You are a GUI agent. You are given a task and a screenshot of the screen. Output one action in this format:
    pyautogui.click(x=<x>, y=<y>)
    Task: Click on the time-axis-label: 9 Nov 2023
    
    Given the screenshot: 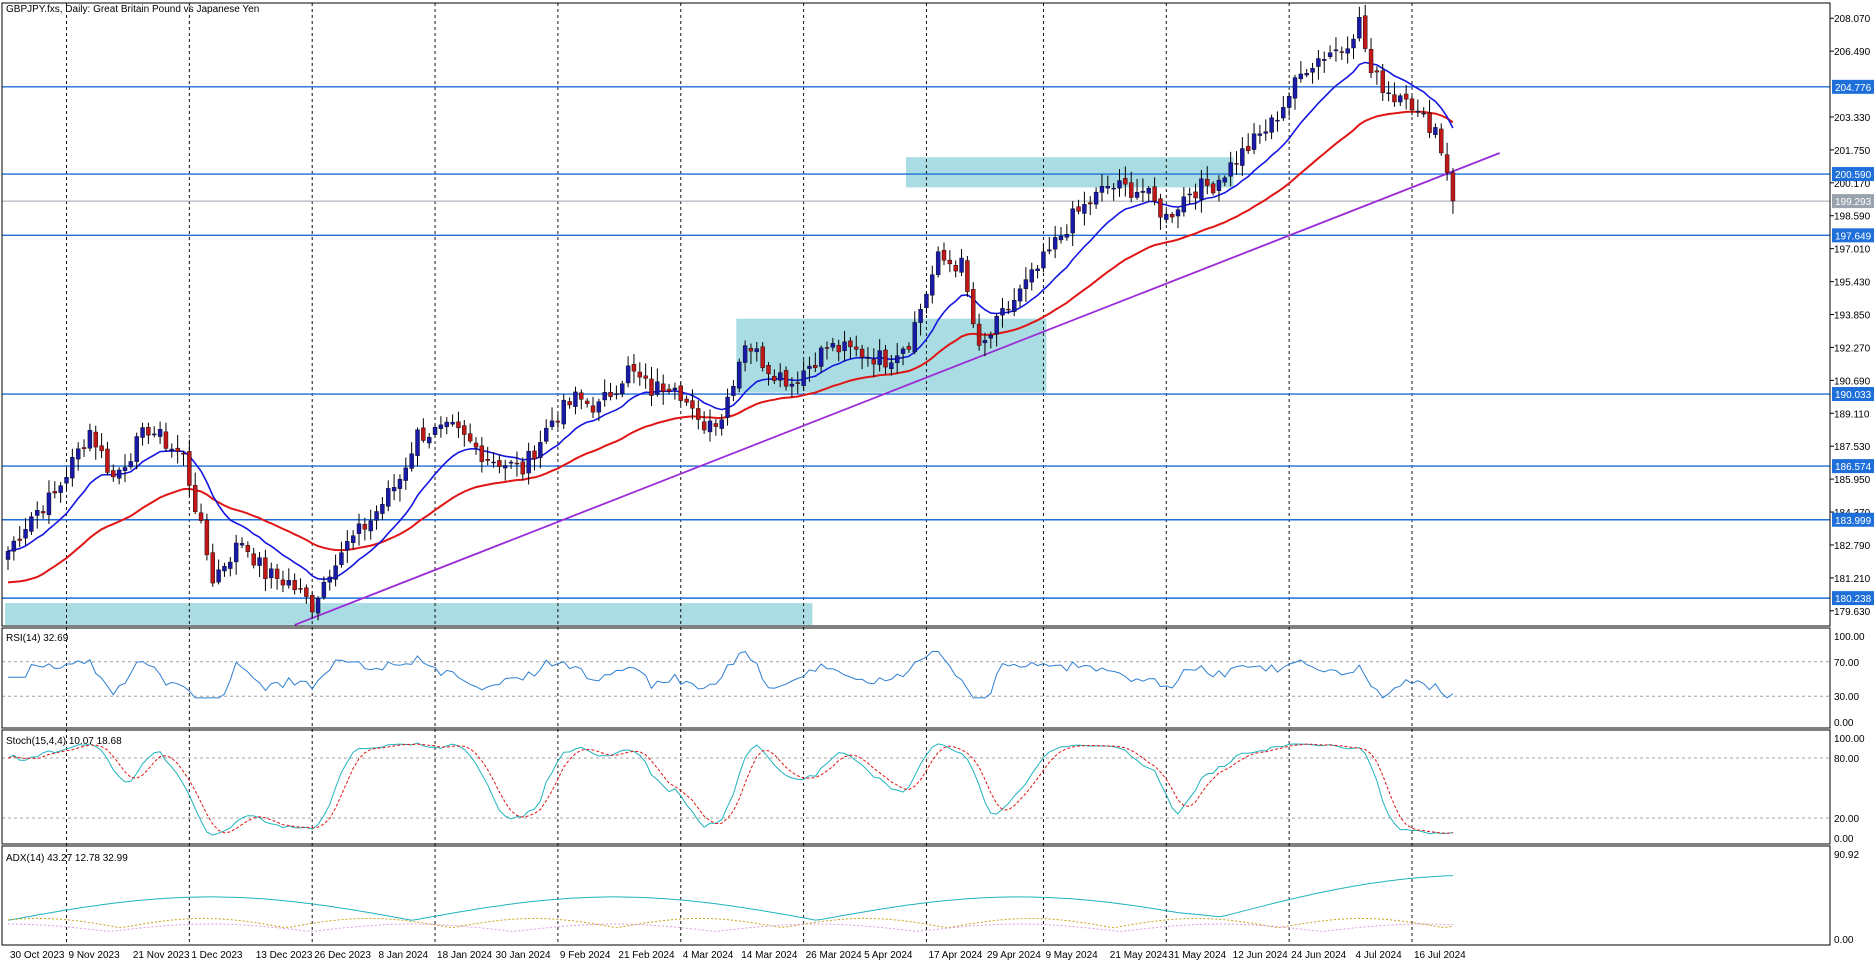 What is the action you would take?
    pyautogui.click(x=95, y=955)
    